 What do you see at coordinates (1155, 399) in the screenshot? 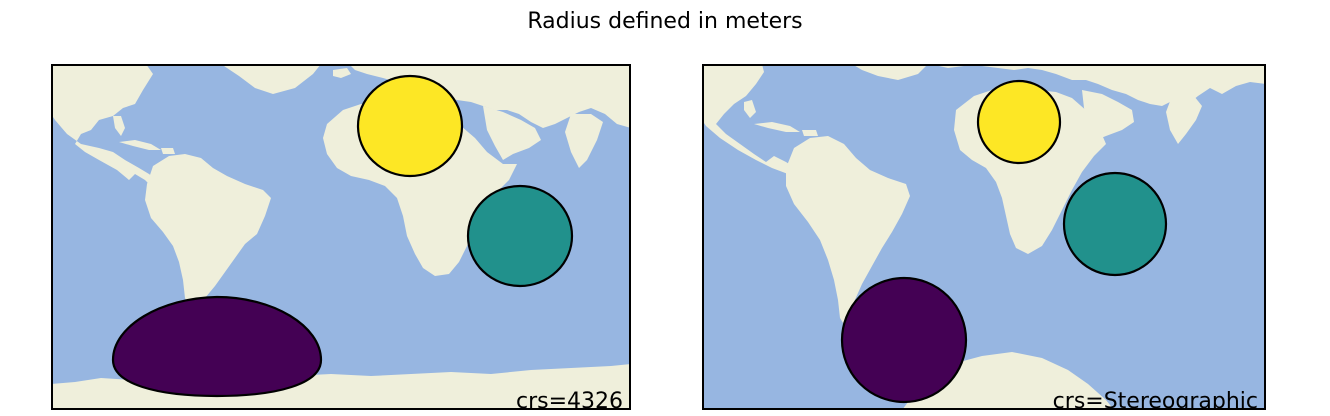
I see `crs-label: crs=Stereographic` at bounding box center [1155, 399].